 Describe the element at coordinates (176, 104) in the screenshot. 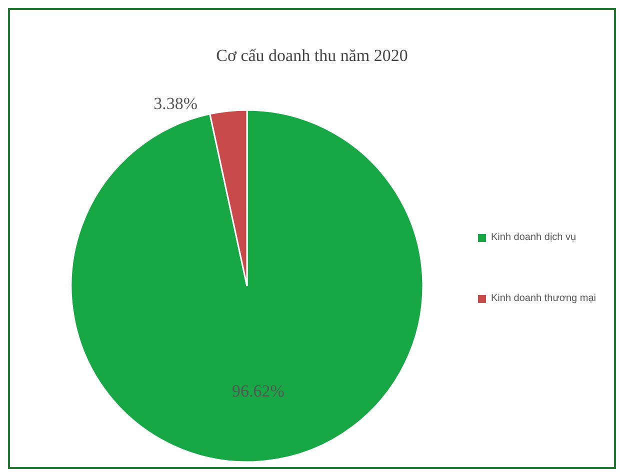

I see `data-label: 3.38%` at that location.